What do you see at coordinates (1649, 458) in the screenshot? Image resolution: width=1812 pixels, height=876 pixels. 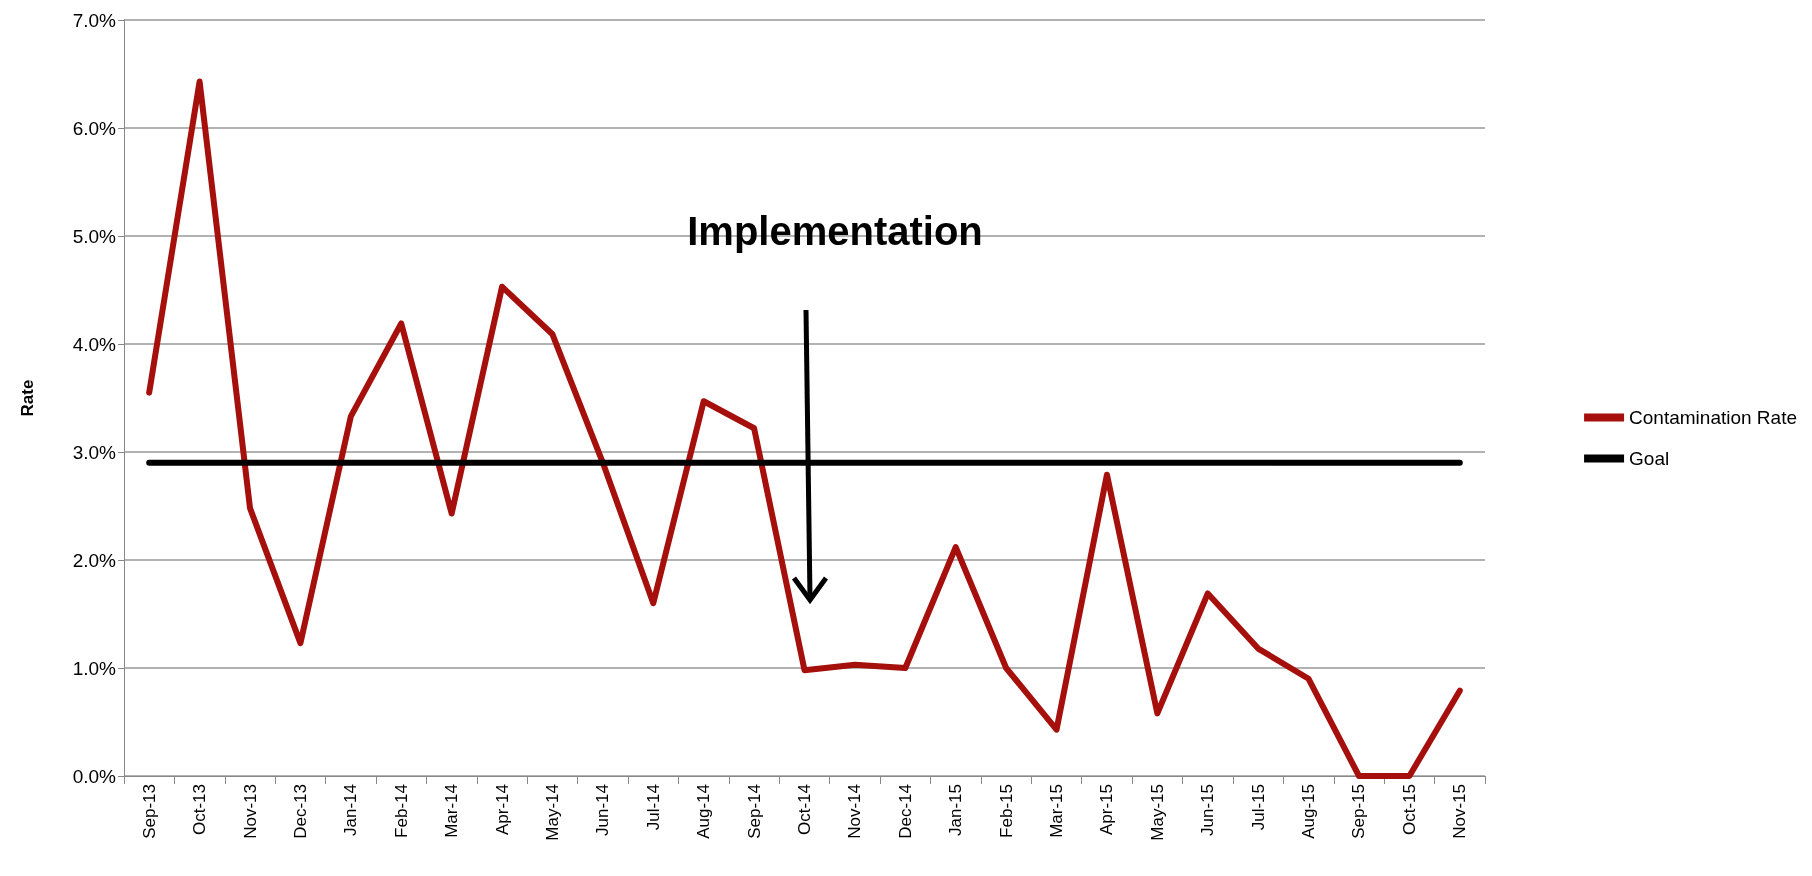 I see `legend-label: Goal` at bounding box center [1649, 458].